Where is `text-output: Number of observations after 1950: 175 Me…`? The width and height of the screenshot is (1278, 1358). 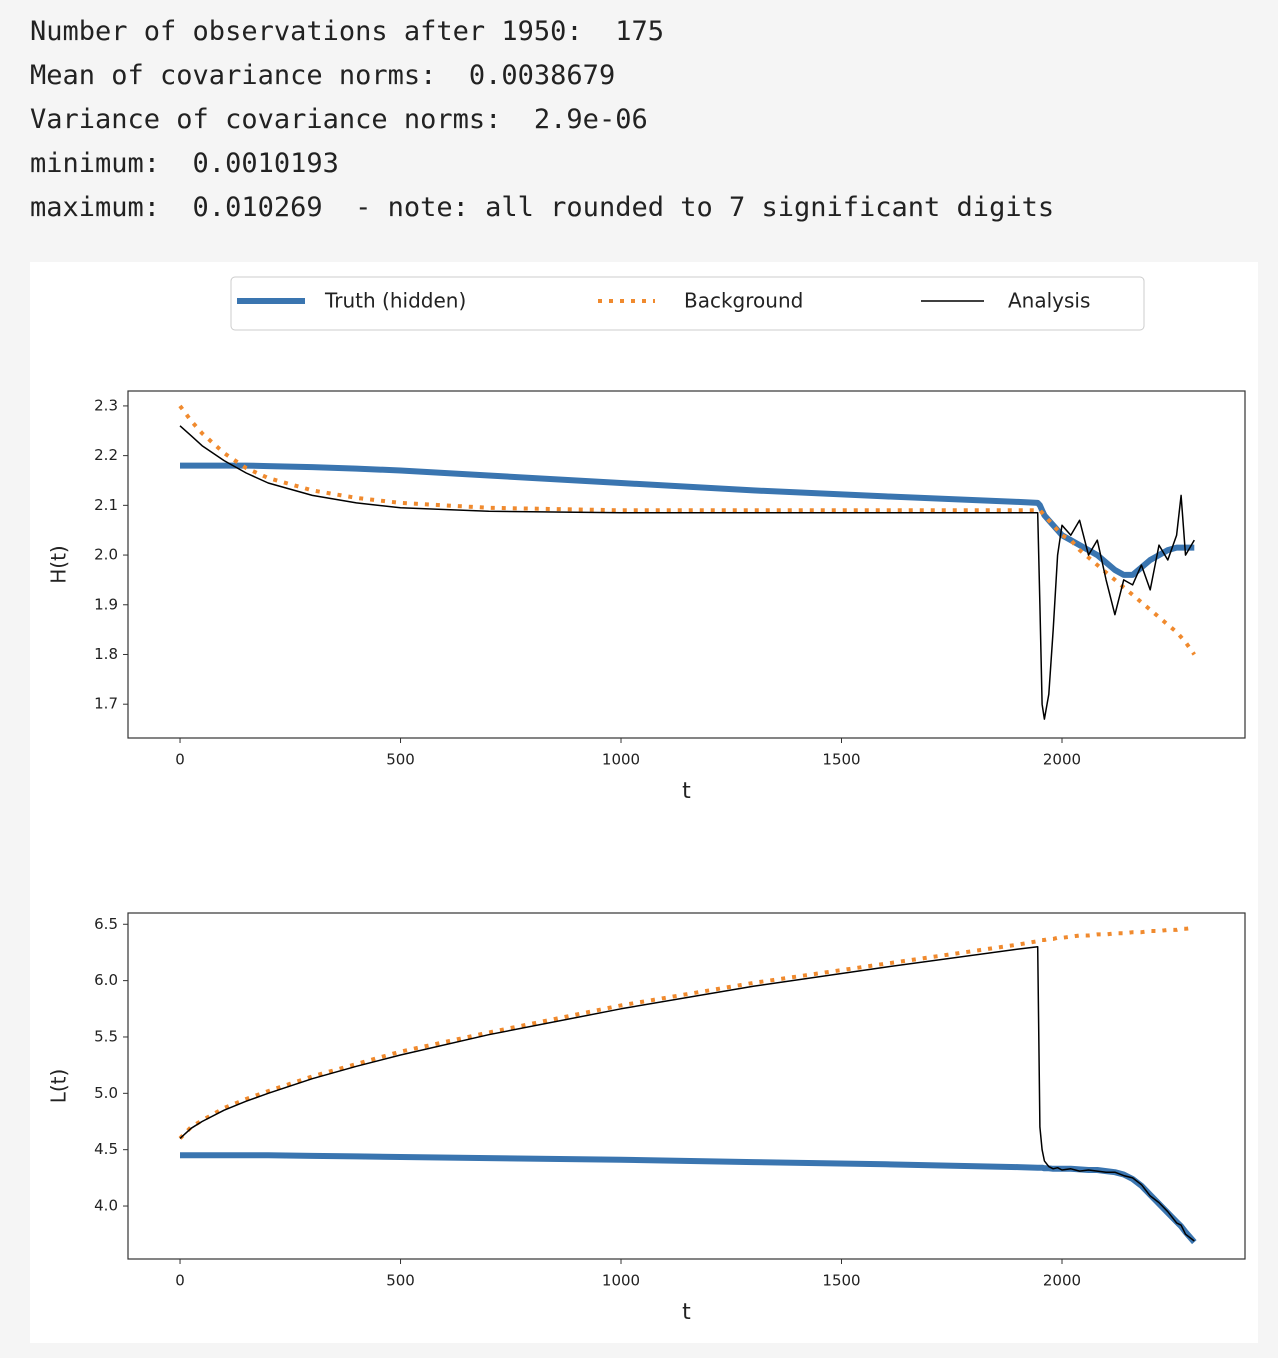 text-output: Number of observations after 1950: 175 Me… is located at coordinates (542, 122).